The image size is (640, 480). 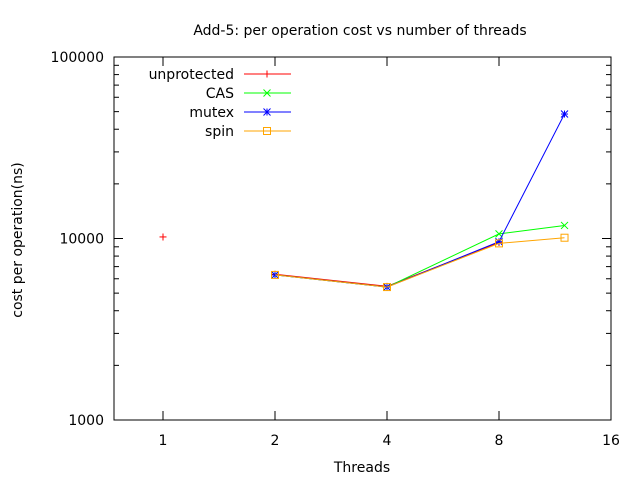 I want to click on legend-label: mutex, so click(x=211, y=113).